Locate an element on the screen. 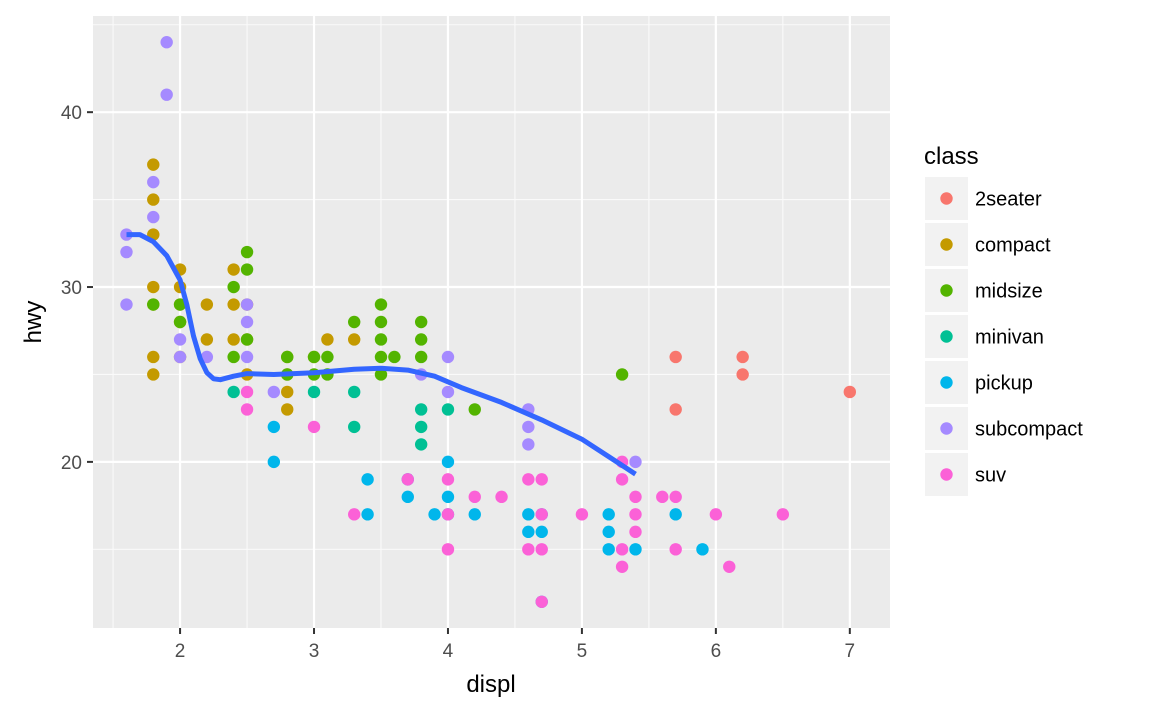  x-tick-label: 3 is located at coordinates (314, 651).